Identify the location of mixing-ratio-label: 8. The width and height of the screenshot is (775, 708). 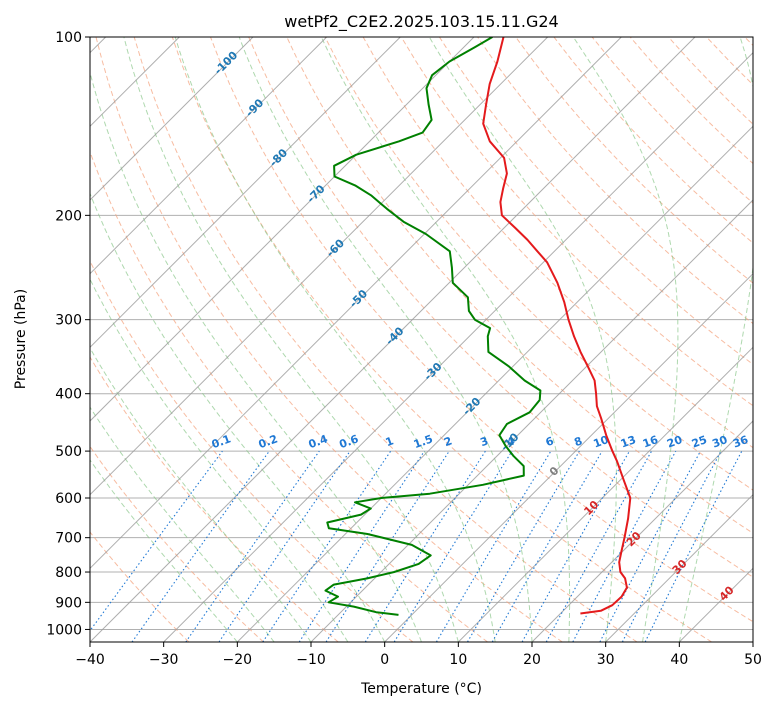
(578, 441).